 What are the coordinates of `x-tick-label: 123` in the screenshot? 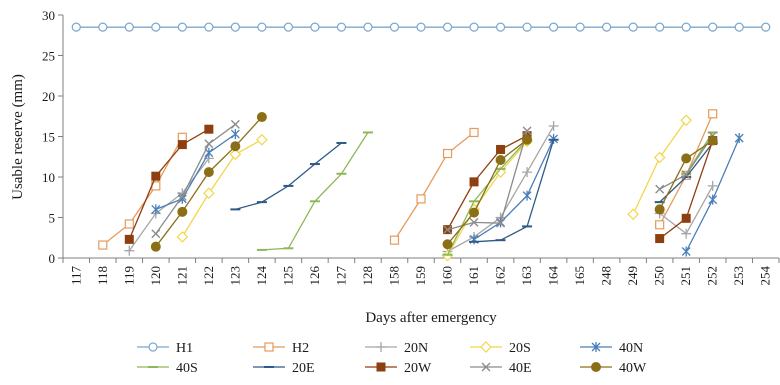 It's located at (234, 276).